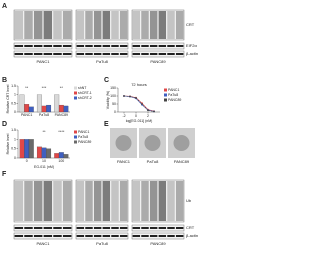 This screenshot has width=320, height=265. Describe the element at coordinates (102, 61) in the screenshot. I see `cell-line-label: PaTu8` at that location.